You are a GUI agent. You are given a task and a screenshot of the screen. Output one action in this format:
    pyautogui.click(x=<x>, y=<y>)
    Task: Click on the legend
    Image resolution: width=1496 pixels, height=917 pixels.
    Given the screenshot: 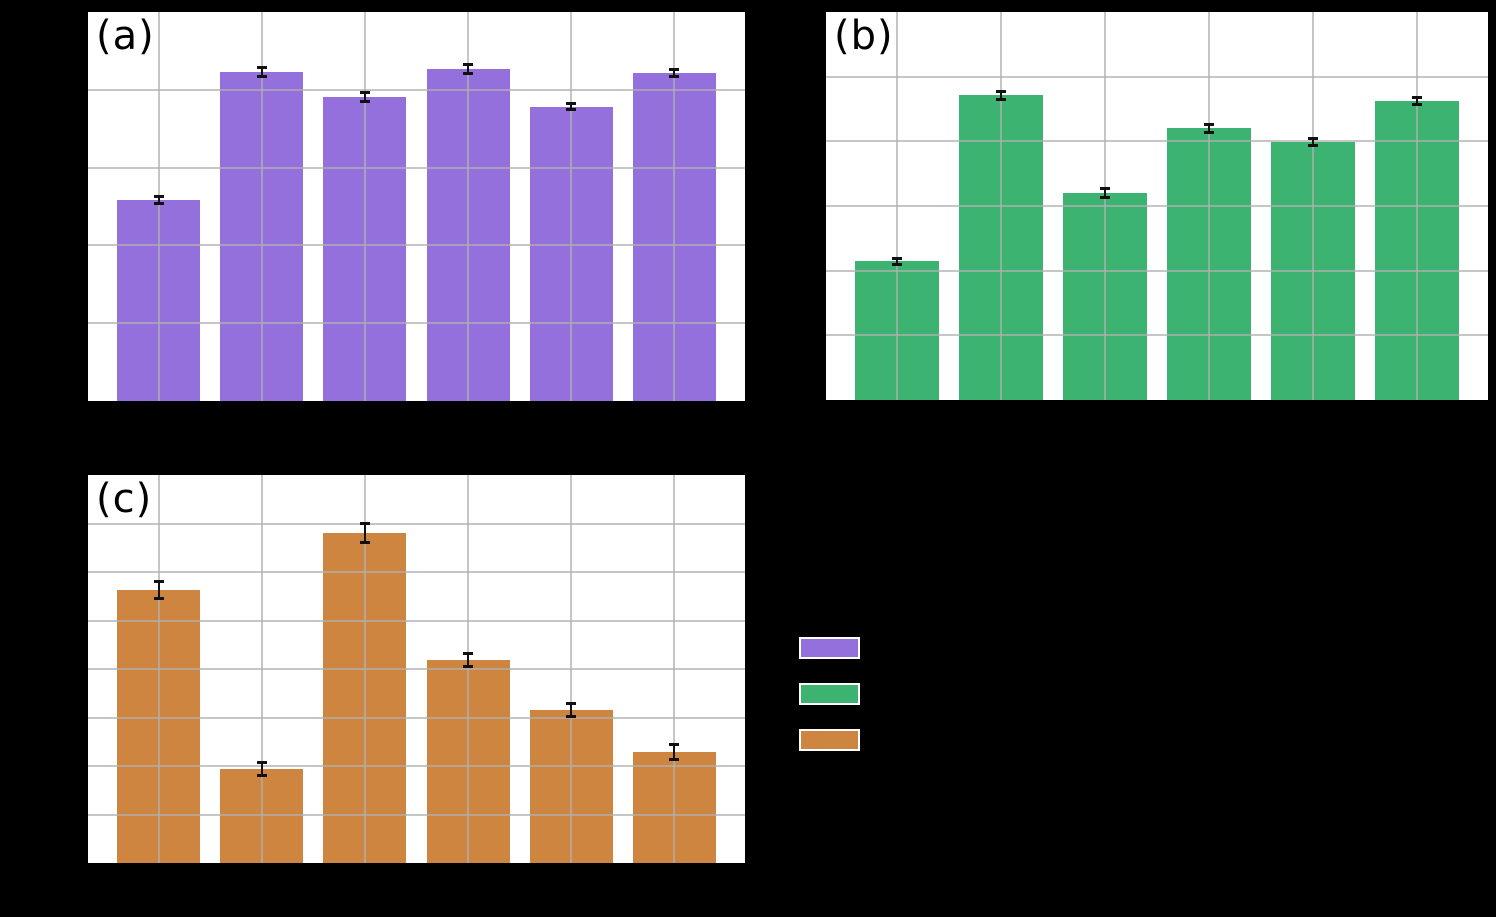 What is the action you would take?
    pyautogui.click(x=829, y=694)
    